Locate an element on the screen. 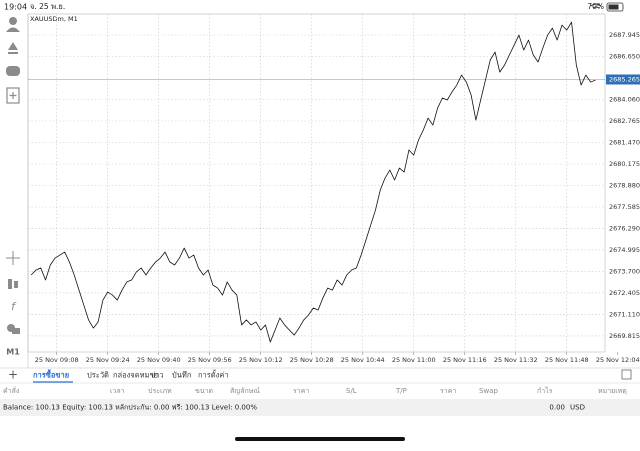 The width and height of the screenshot is (640, 451). column-header: ประเภท is located at coordinates (160, 391).